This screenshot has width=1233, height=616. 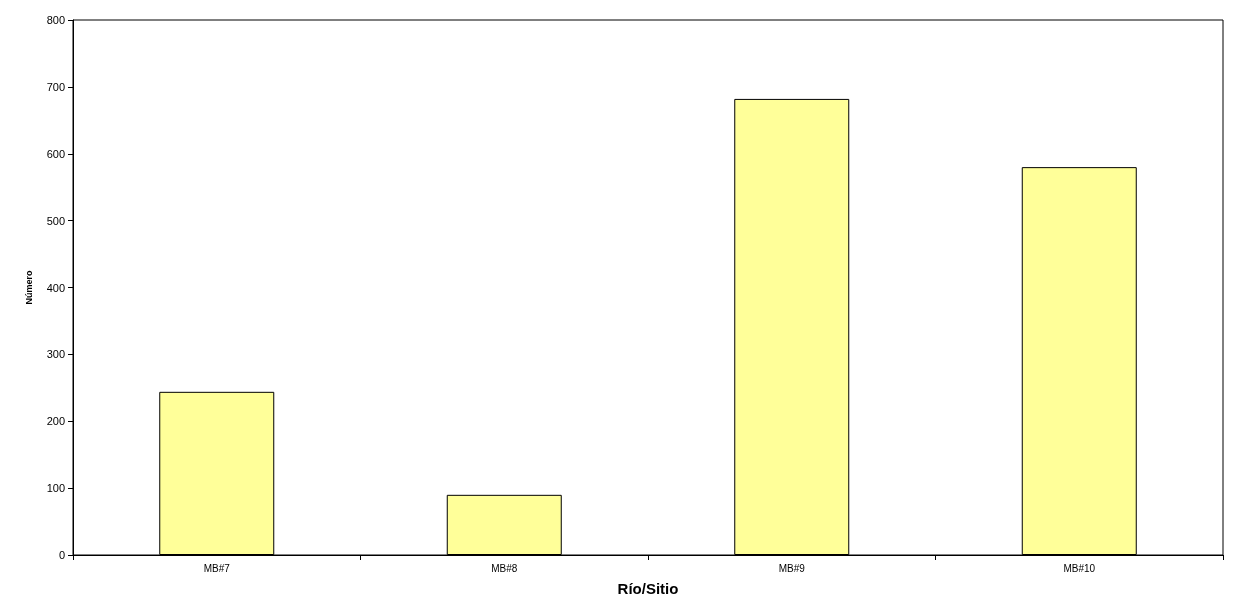 I want to click on x-tick-label: MB#7, so click(x=217, y=568).